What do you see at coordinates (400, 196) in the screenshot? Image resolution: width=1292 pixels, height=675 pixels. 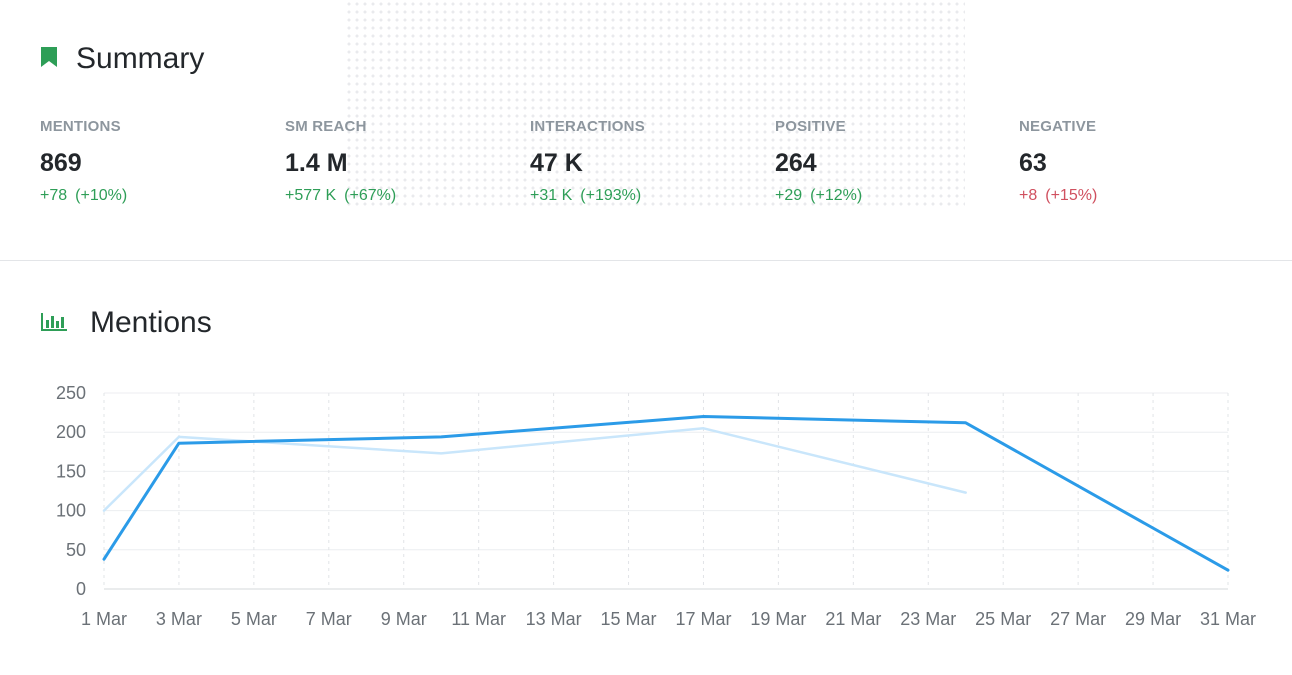 I see `kpi-delta: +577 K (+67%)` at bounding box center [400, 196].